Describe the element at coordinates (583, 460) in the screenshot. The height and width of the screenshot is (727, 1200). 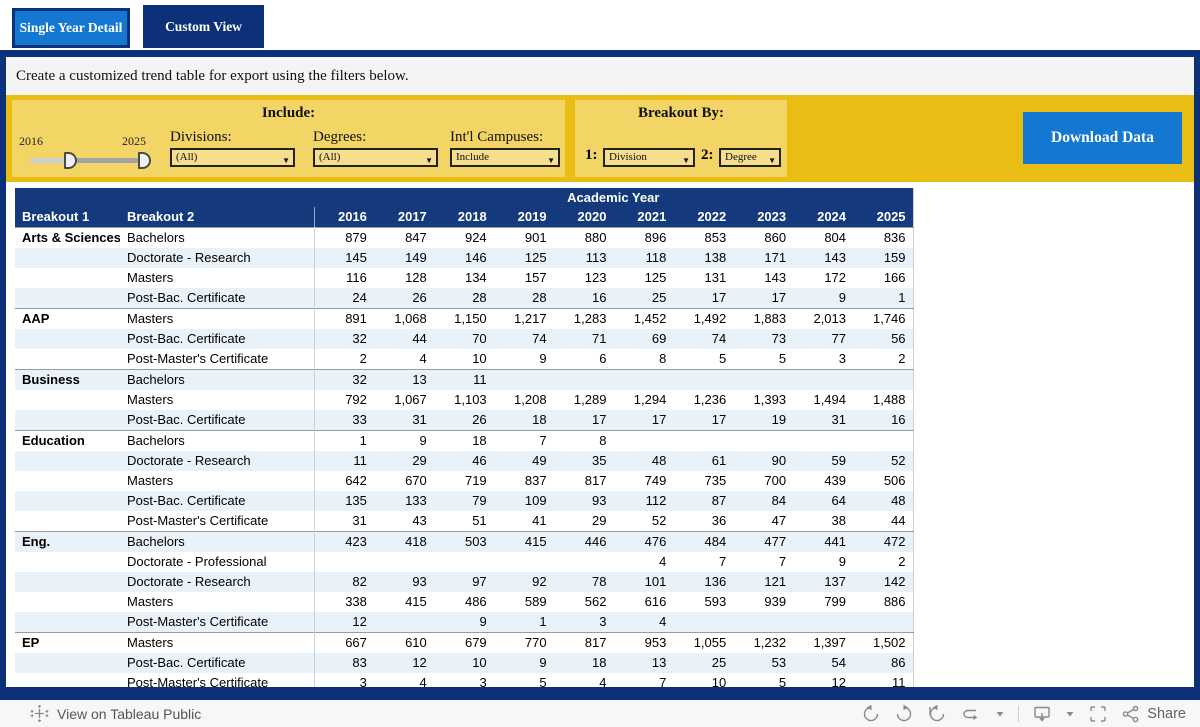
I see `year-value-cell: 35` at that location.